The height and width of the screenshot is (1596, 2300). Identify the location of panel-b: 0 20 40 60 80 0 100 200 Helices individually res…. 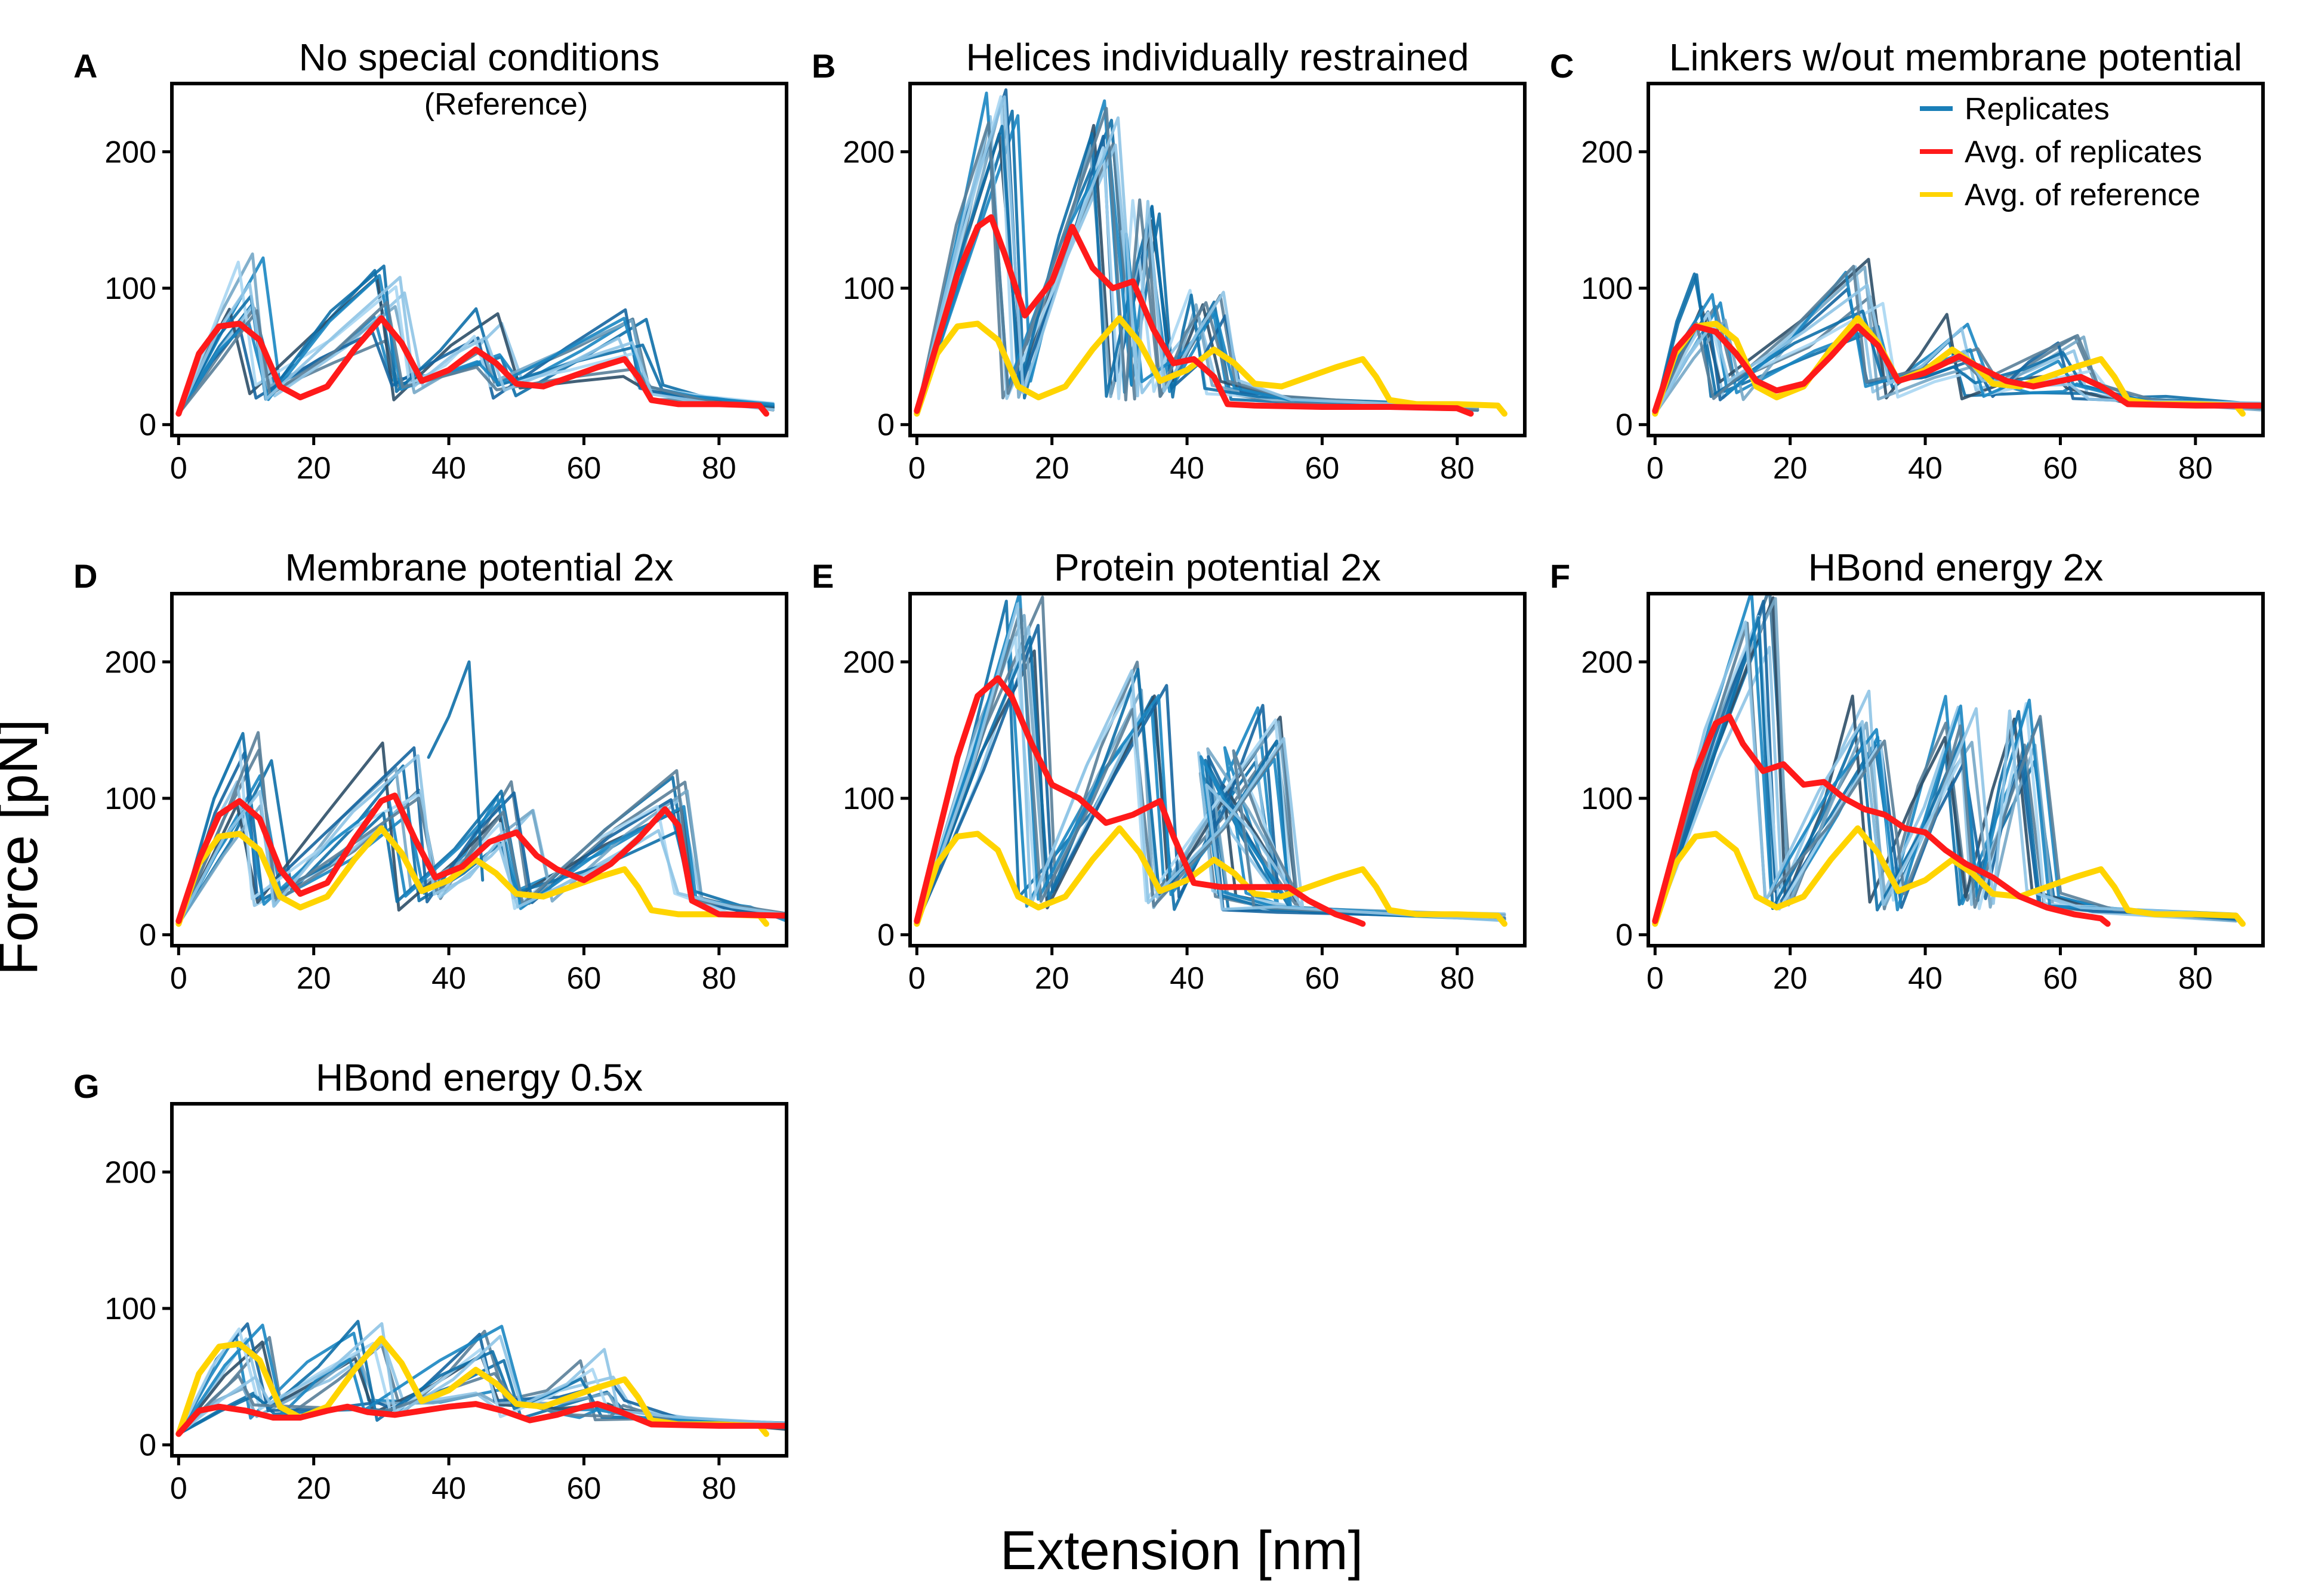
(1169, 261).